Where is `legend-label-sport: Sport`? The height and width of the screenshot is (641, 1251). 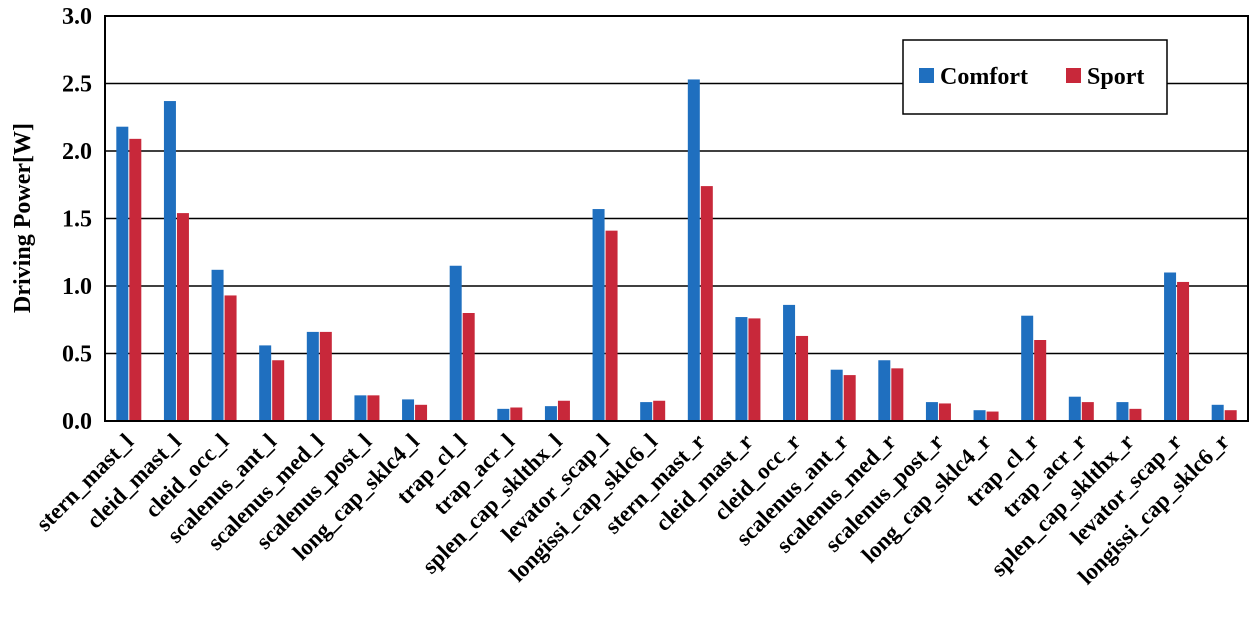 legend-label-sport: Sport is located at coordinates (1115, 77).